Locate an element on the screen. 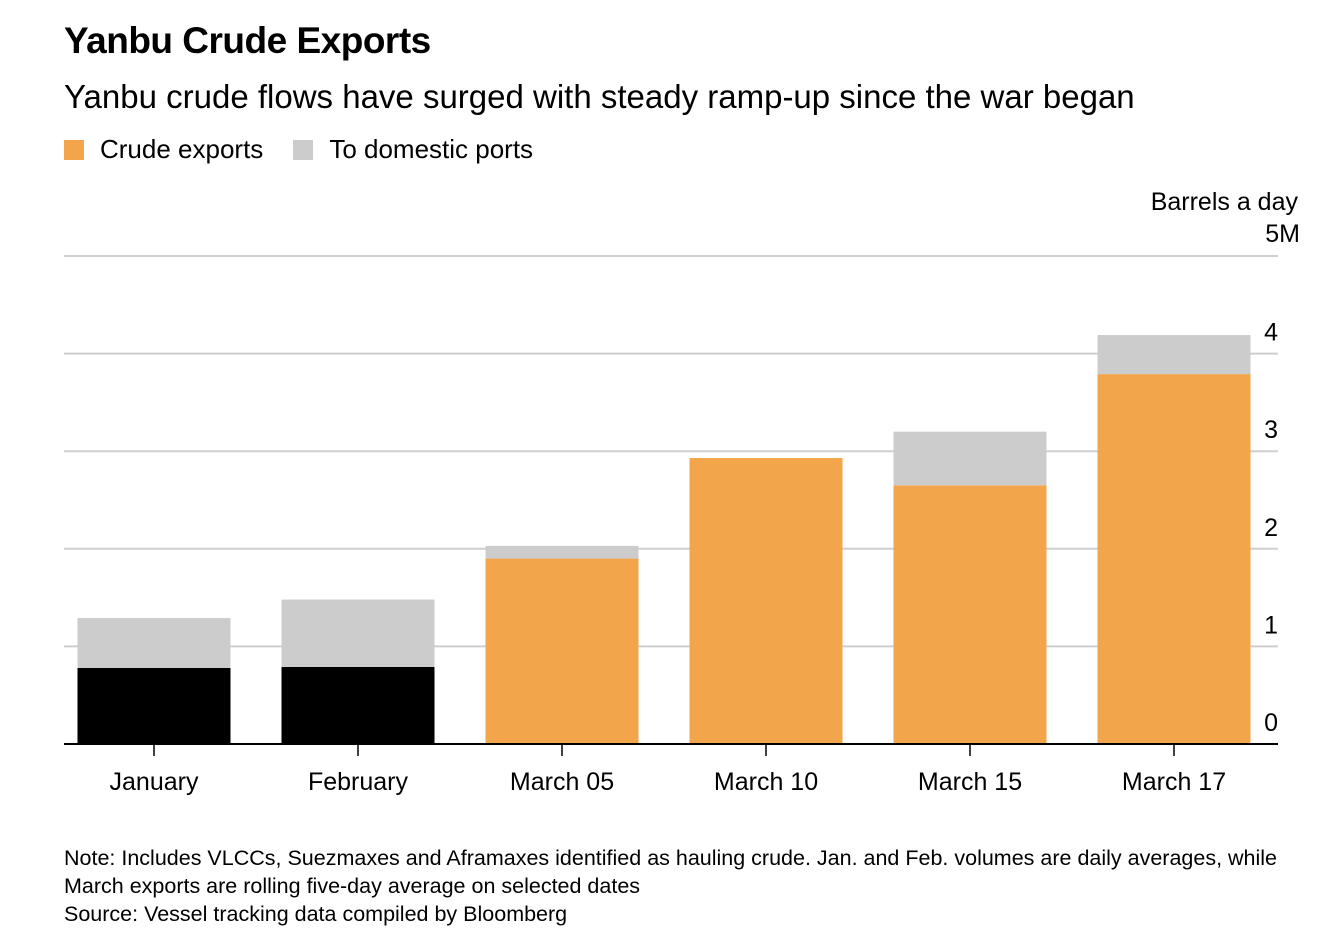  y-tick-label: 0 is located at coordinates (1271, 723).